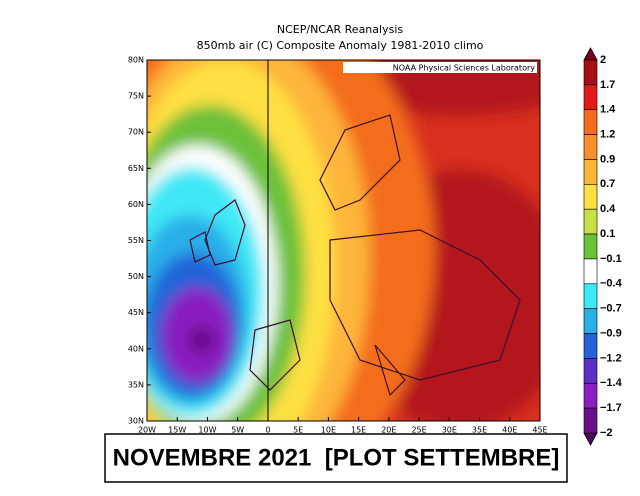 The height and width of the screenshot is (496, 640). I want to click on colorbar-label: 0.9, so click(607, 159).